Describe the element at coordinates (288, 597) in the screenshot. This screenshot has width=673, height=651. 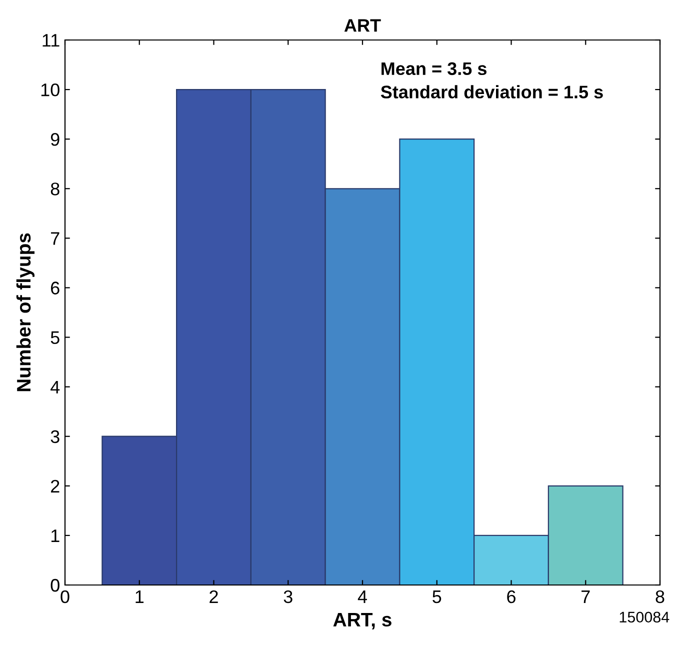
I see `x-tick-label: 3` at that location.